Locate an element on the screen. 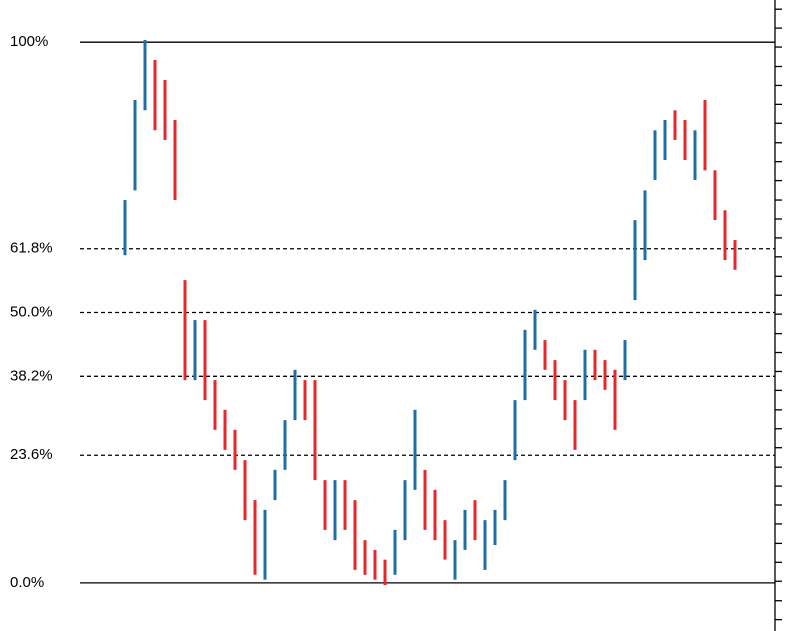 The image size is (787, 631). level-label: 0.0% is located at coordinates (27, 582).